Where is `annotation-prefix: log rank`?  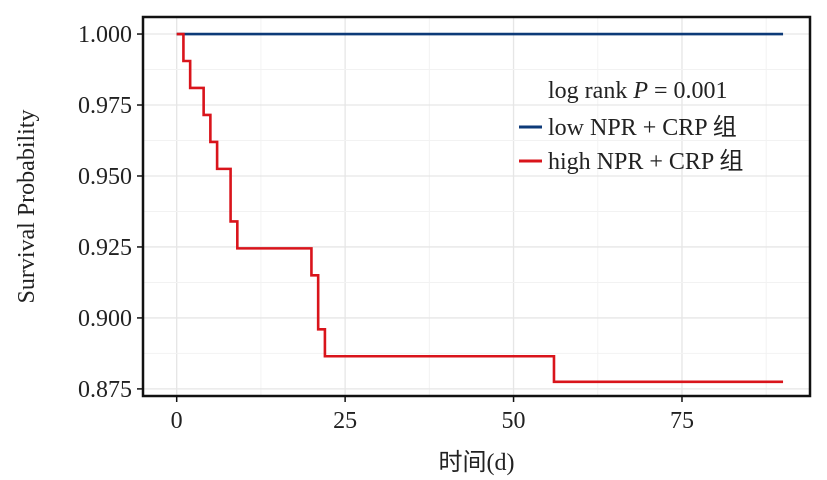 annotation-prefix: log rank is located at coordinates (590, 91).